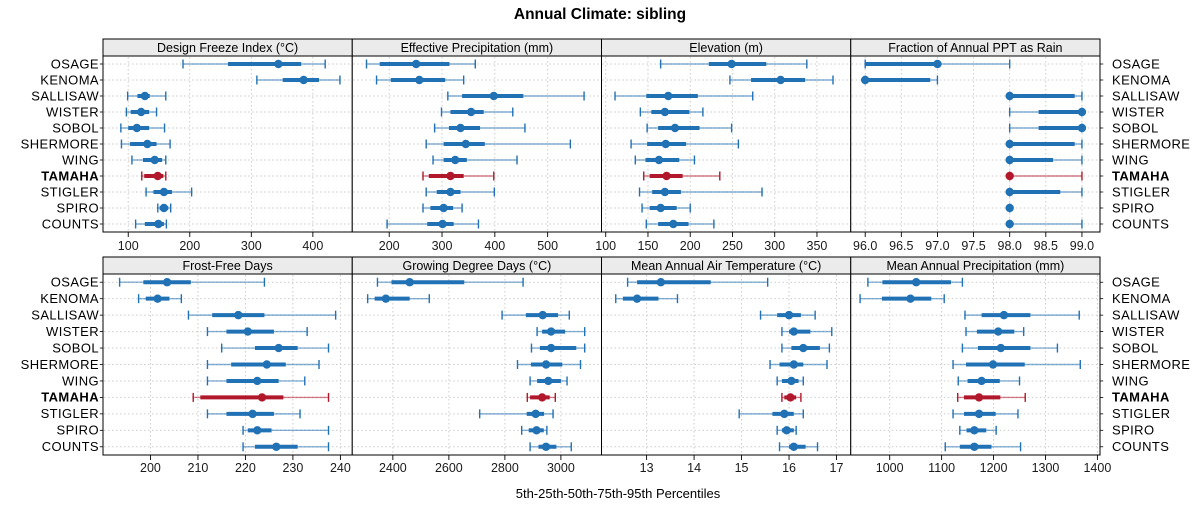 The height and width of the screenshot is (525, 1200). Describe the element at coordinates (732, 246) in the screenshot. I see `x-tick-label: 250` at that location.